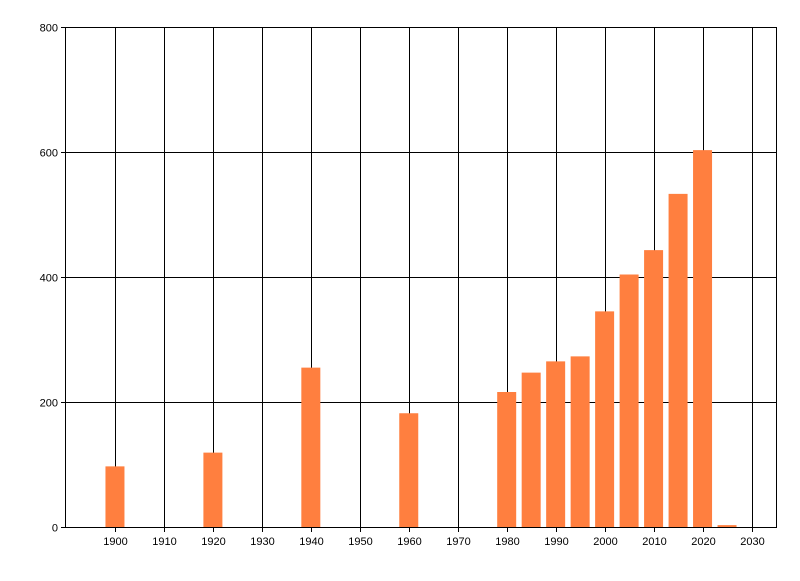 The width and height of the screenshot is (800, 581). Describe the element at coordinates (311, 447) in the screenshot. I see `bar-1940` at that location.